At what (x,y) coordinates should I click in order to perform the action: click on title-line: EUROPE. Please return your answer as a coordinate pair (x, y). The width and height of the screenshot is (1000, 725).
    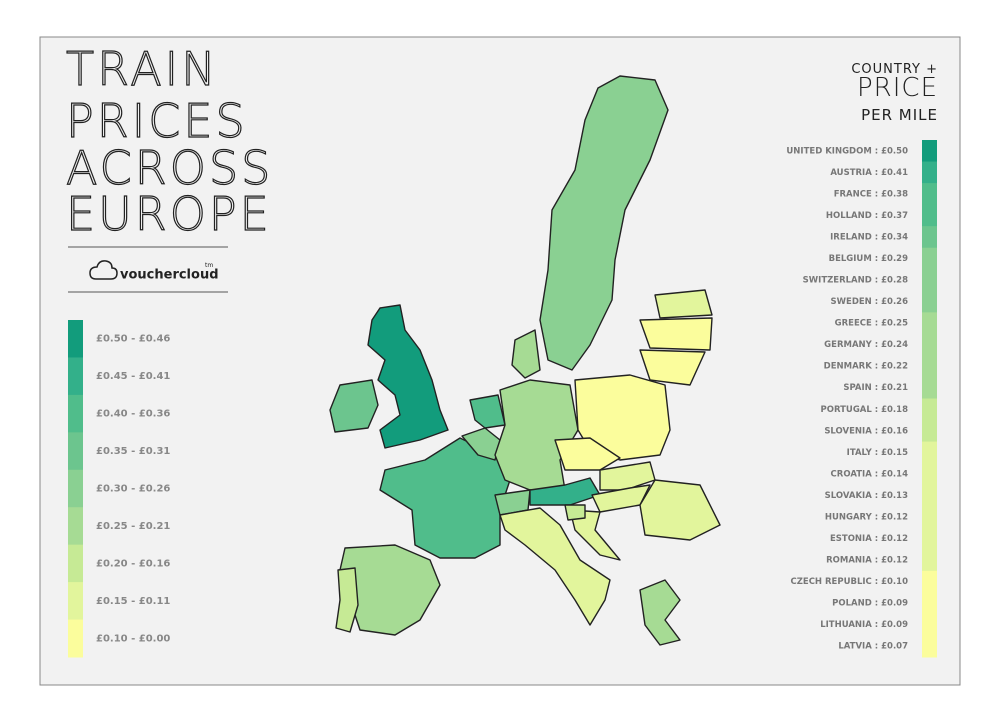
    Looking at the image, I should click on (169, 214).